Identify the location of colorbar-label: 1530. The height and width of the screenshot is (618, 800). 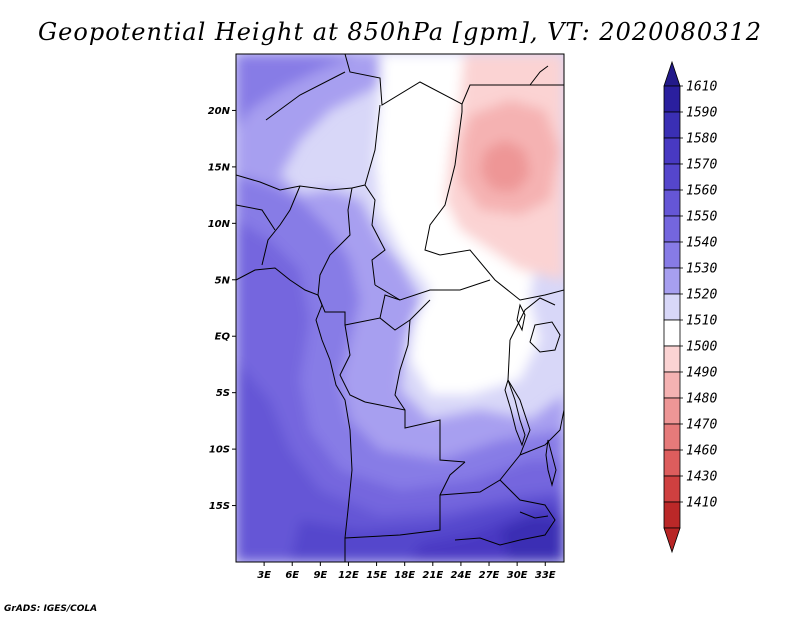
(701, 269).